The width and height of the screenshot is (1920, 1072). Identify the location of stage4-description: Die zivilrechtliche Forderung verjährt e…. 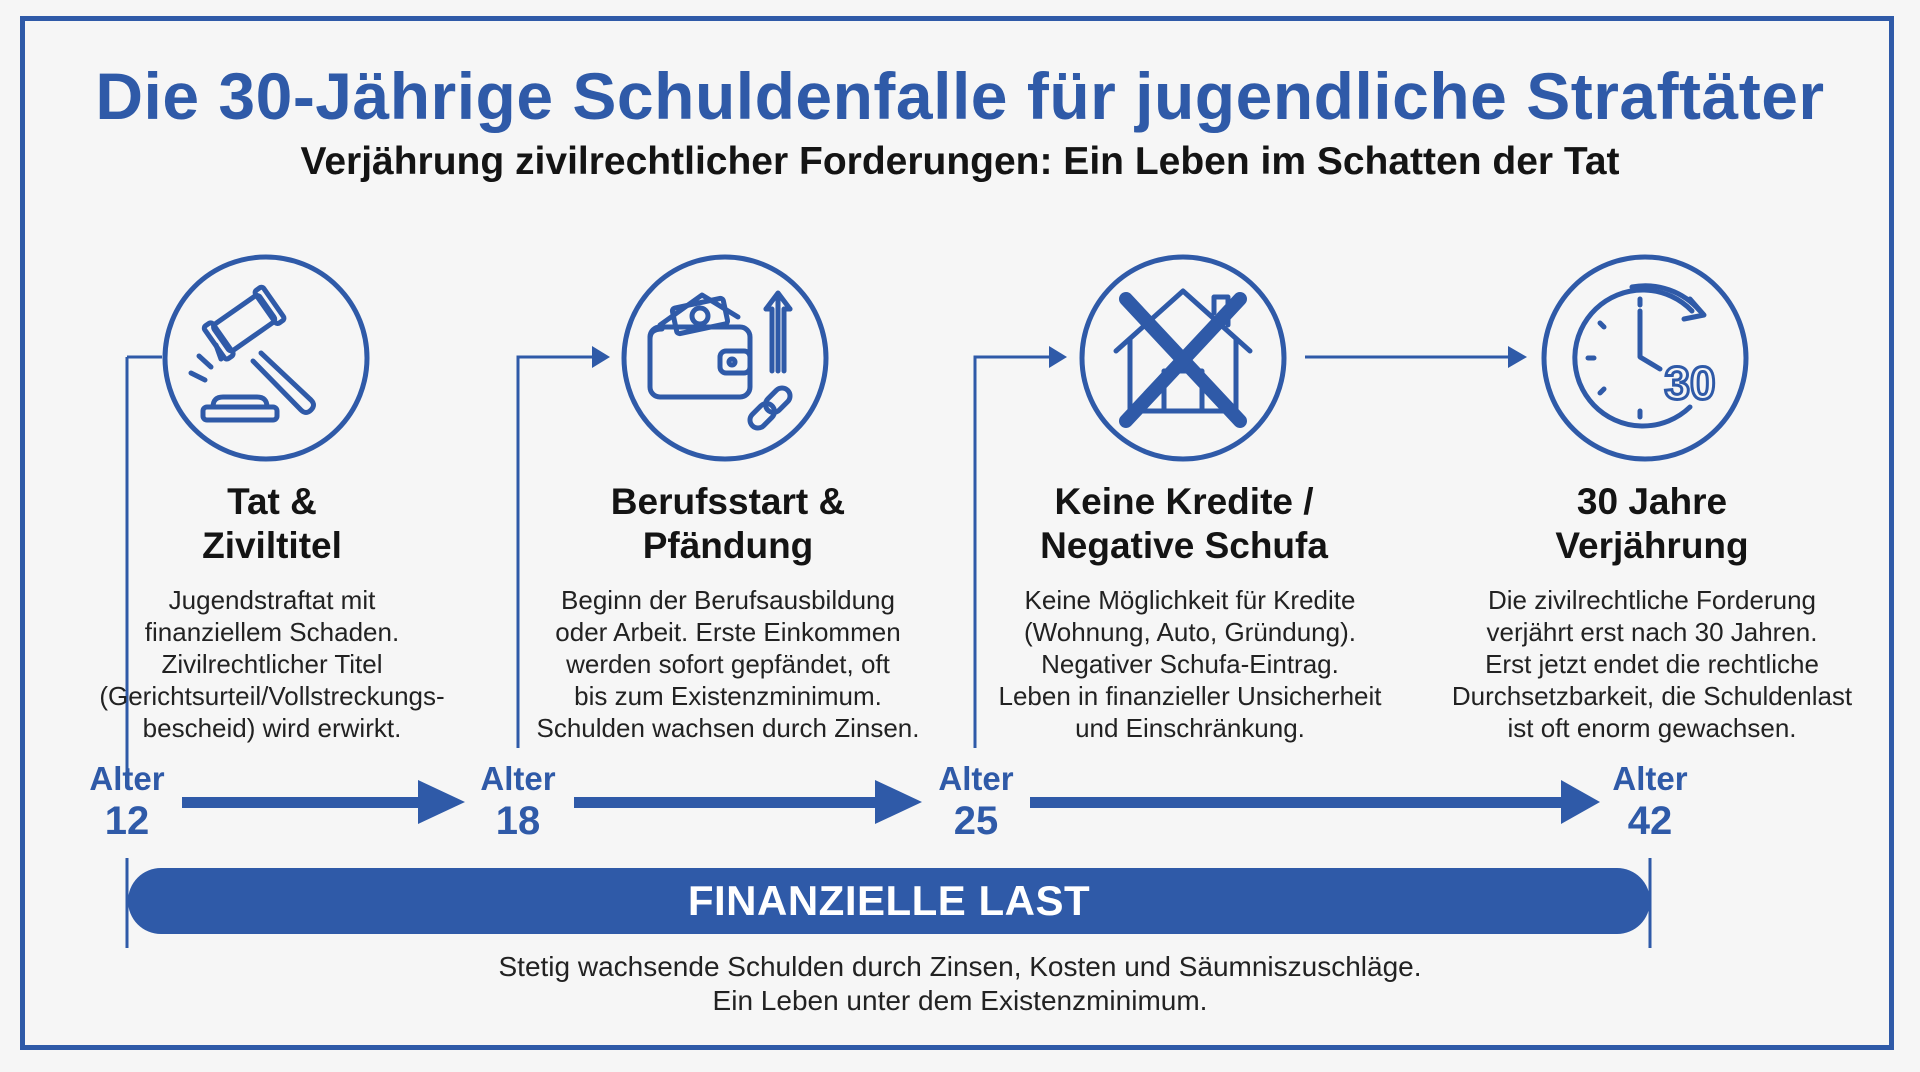
(1652, 664).